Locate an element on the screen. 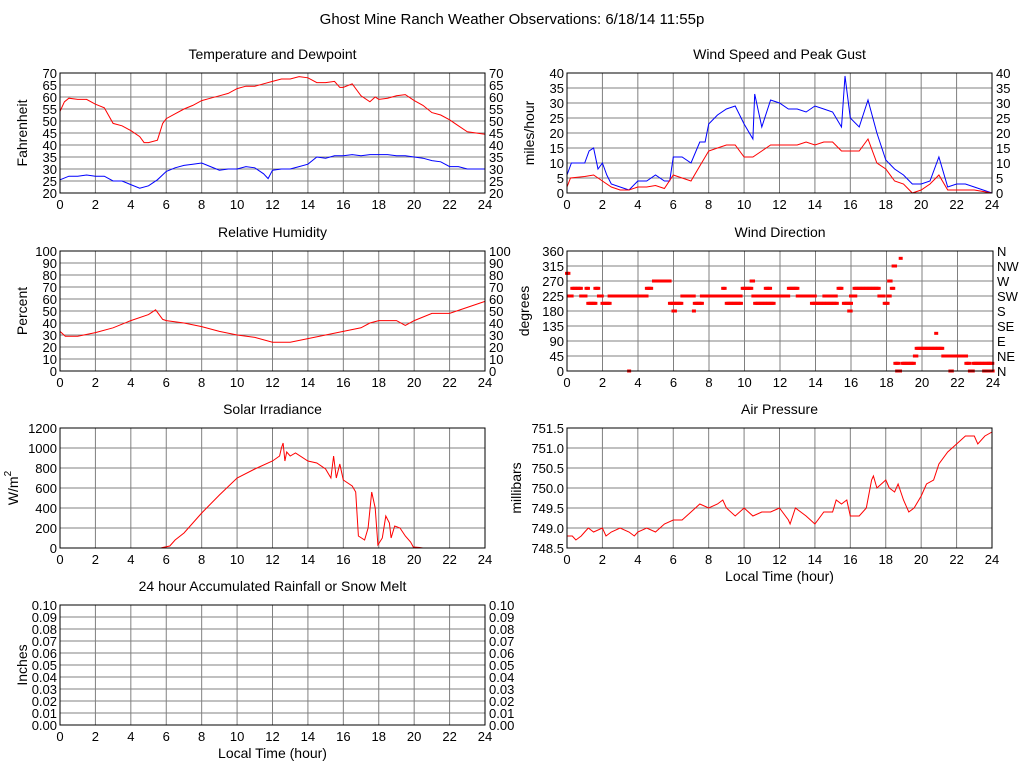 This screenshot has height=768, width=1024. y-tick-label: 751.5 is located at coordinates (547, 428).